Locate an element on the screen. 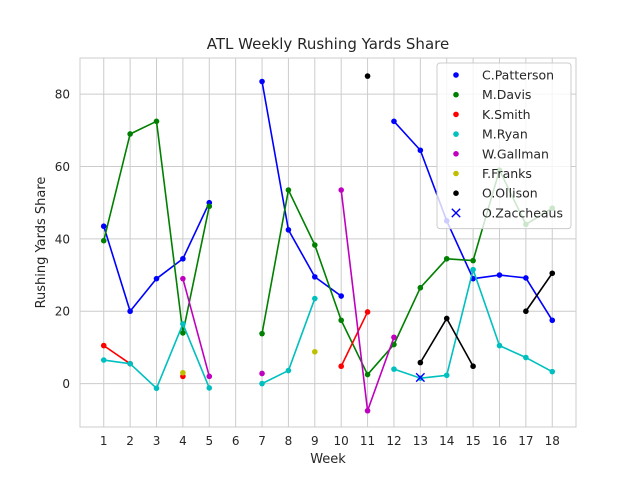 This screenshot has height=480, width=640. chart-title: ATL Weekly Rushing Yards Share is located at coordinates (328, 44).